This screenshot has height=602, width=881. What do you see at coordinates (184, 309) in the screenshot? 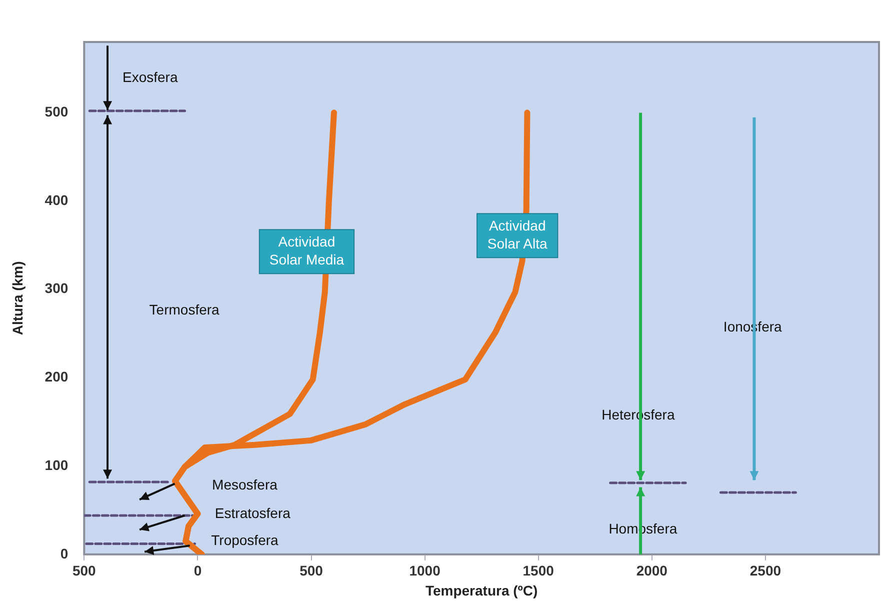
I see `annotation: Termosfera` at bounding box center [184, 309].